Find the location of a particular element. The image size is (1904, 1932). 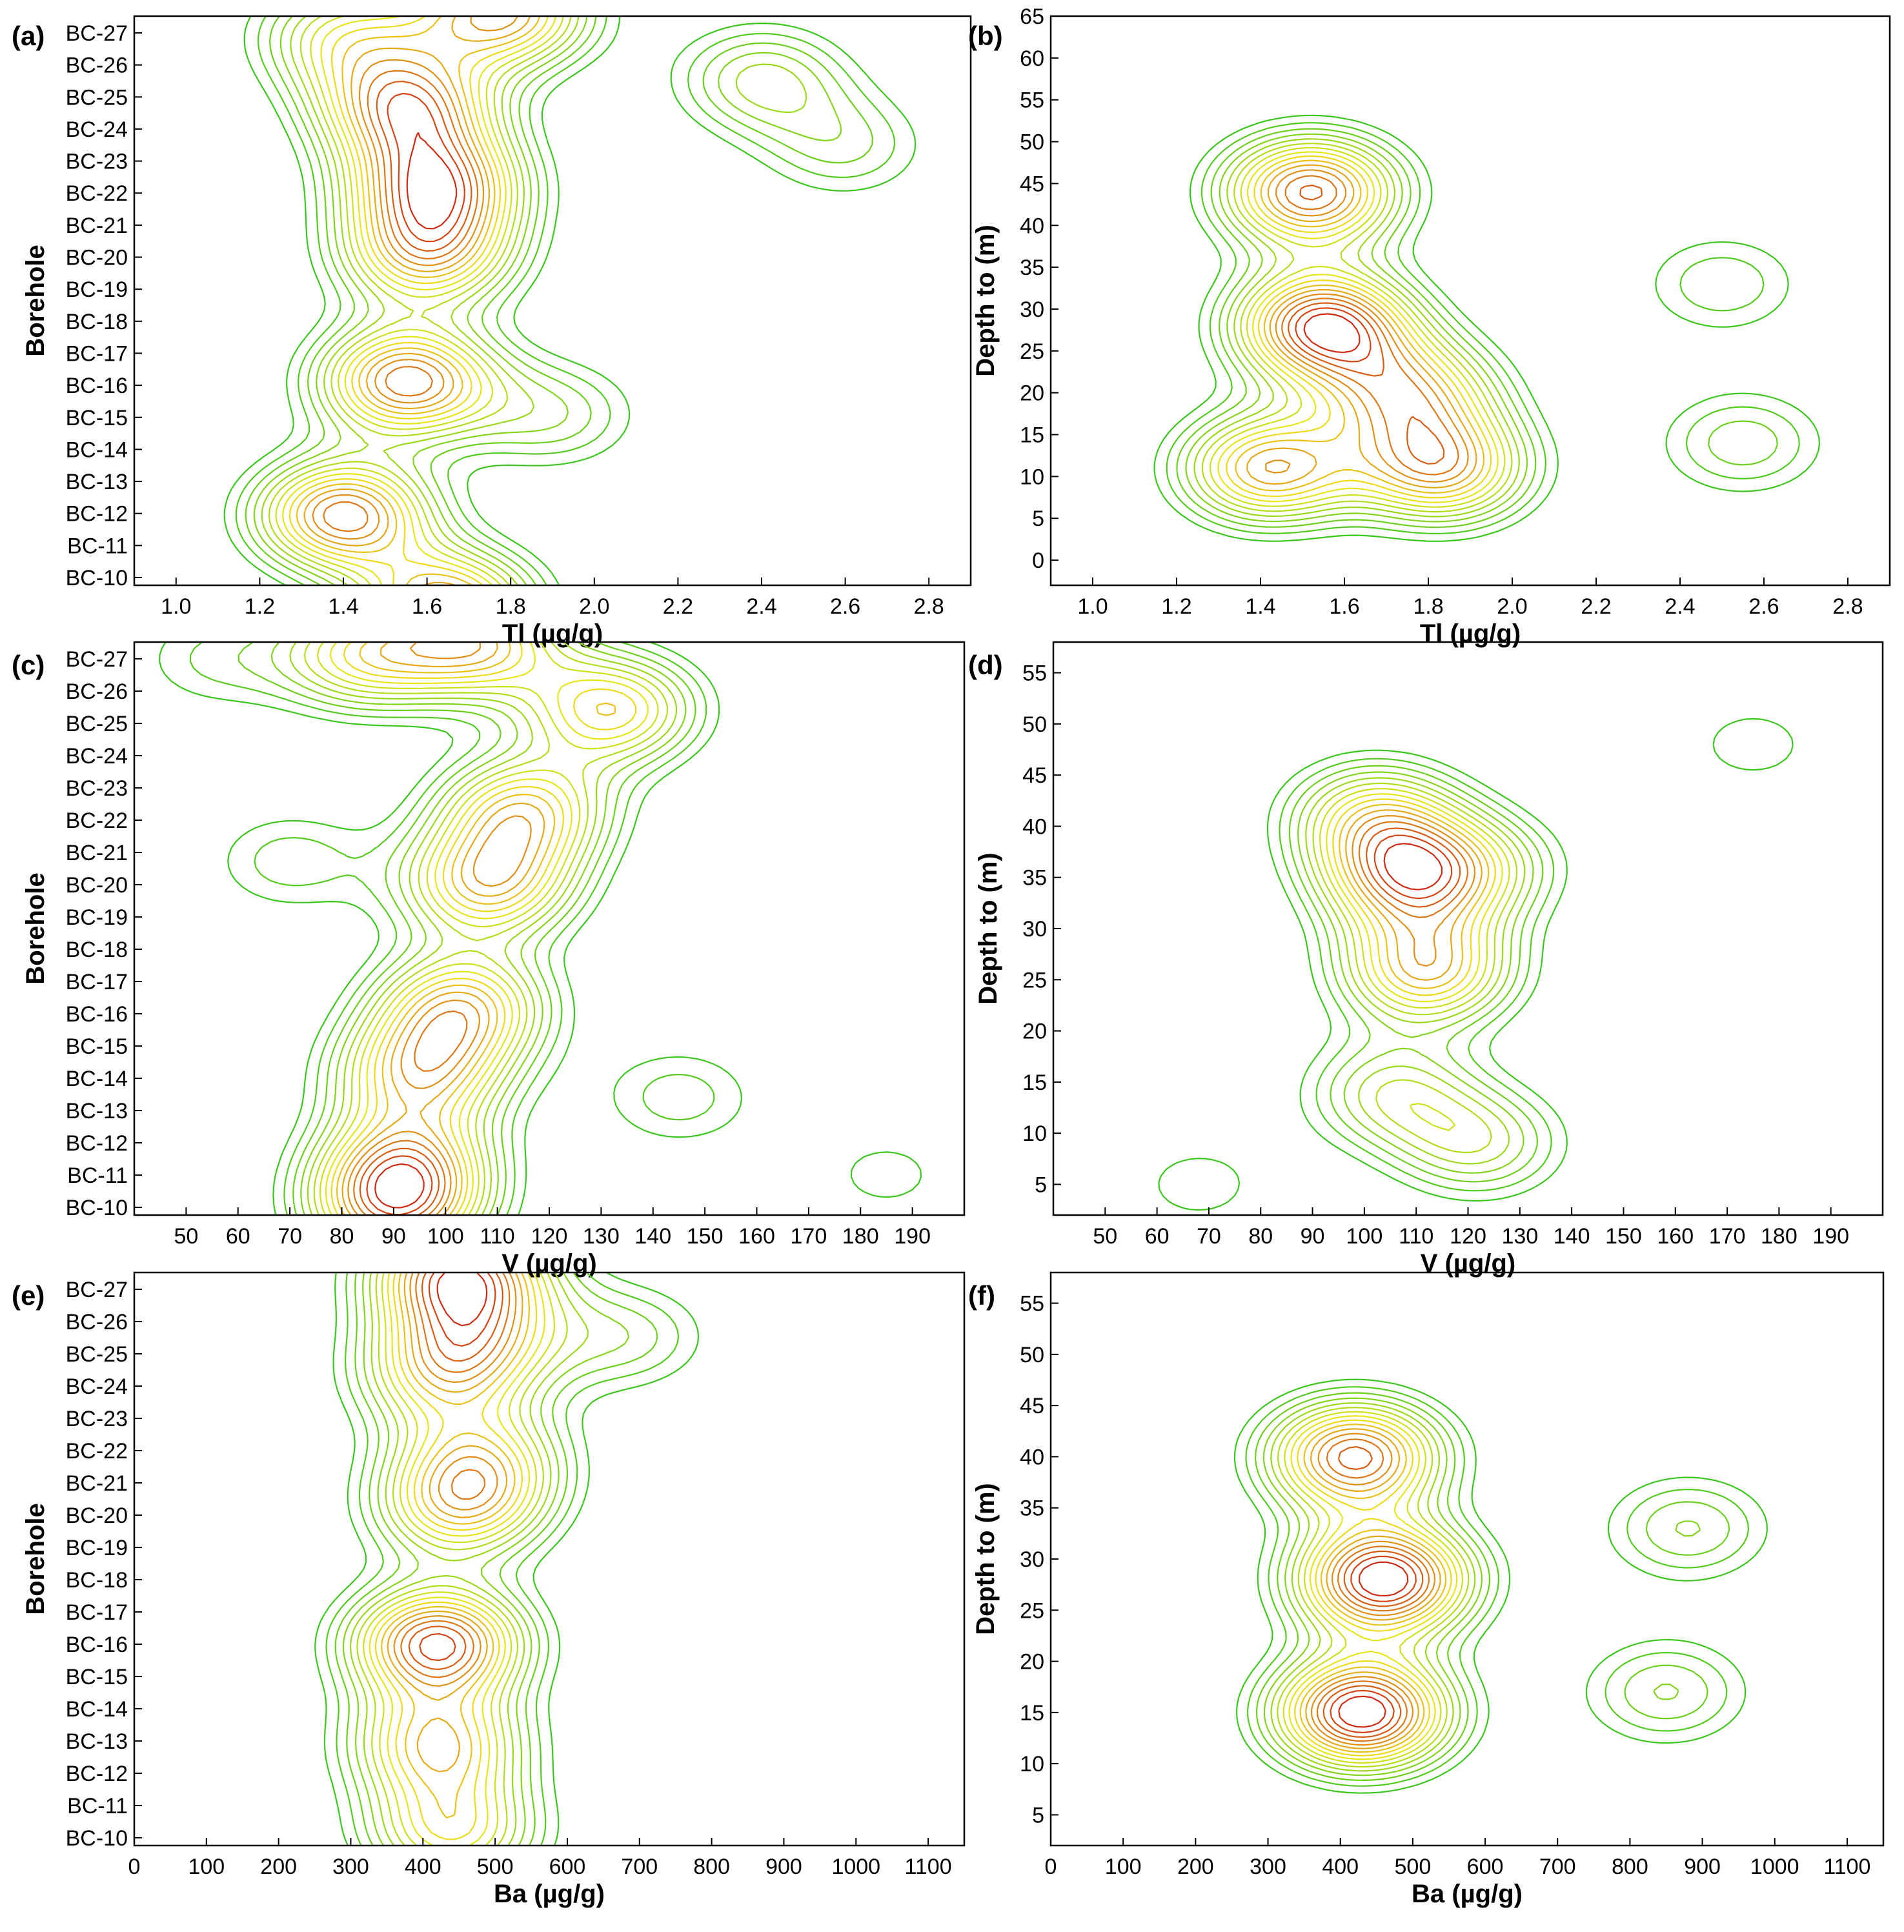

y-tick-label: 30 is located at coordinates (1035, 929).